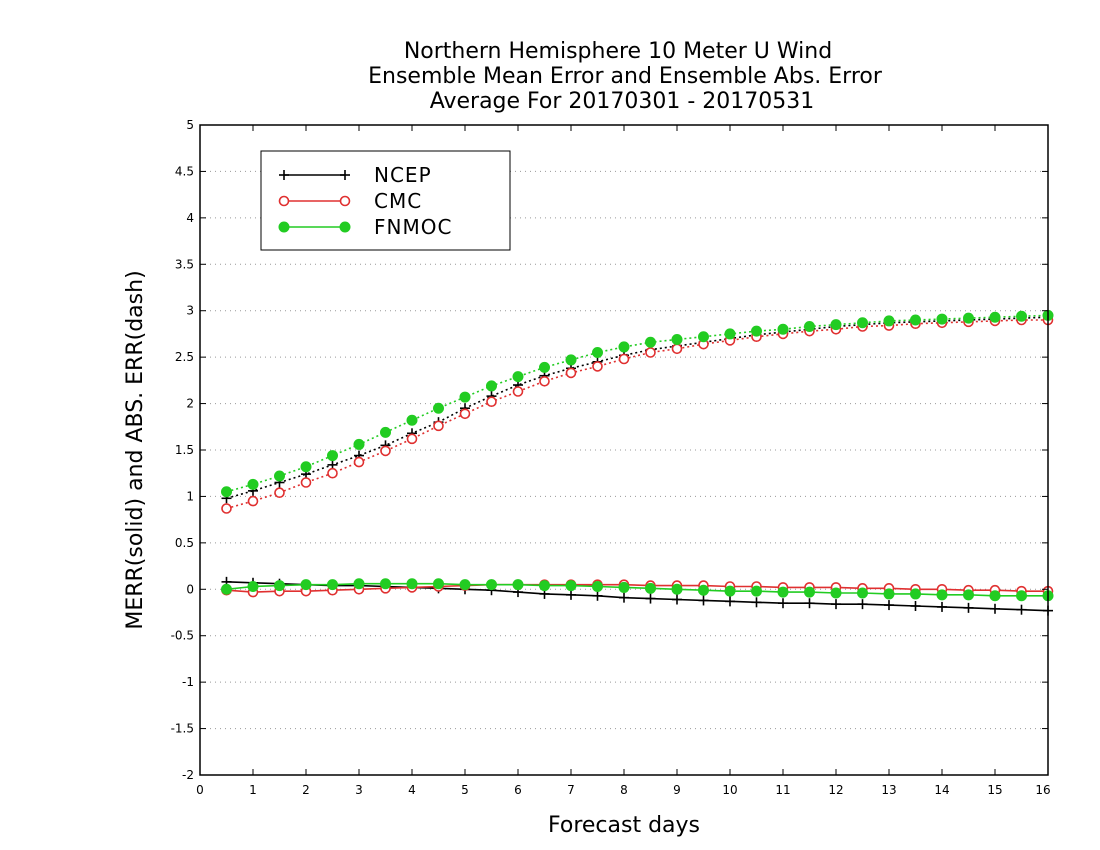 The height and width of the screenshot is (850, 1100). Describe the element at coordinates (412, 790) in the screenshot. I see `x-tick-label: 4` at that location.